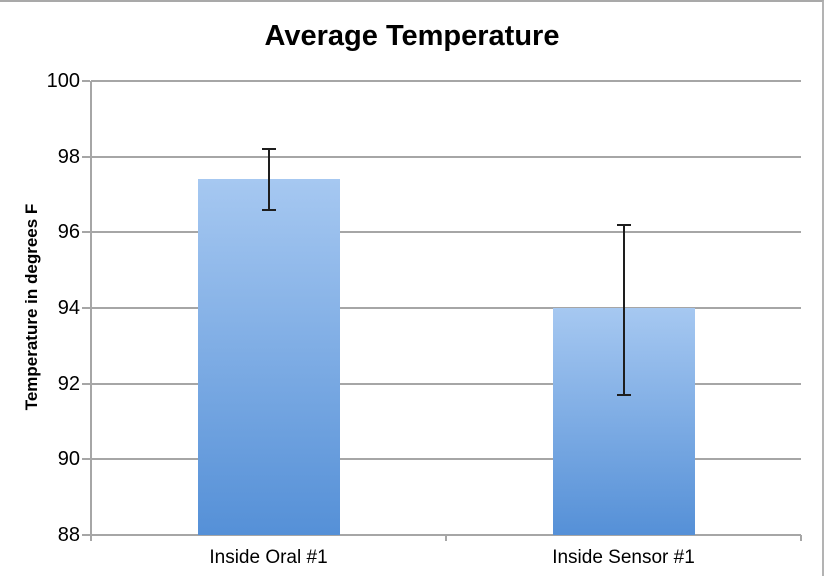 This screenshot has height=576, width=824. Describe the element at coordinates (68, 156) in the screenshot. I see `y-tick-label: 98` at that location.